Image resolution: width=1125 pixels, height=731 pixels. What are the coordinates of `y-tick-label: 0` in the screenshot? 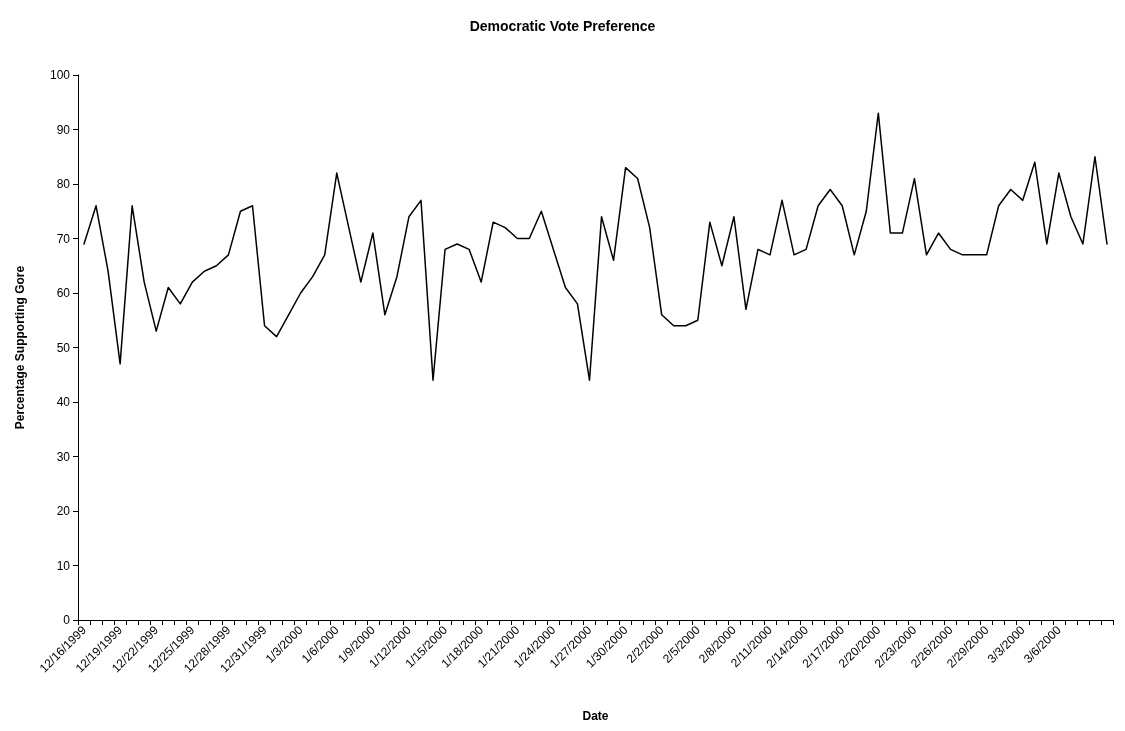 It's located at (67, 620).